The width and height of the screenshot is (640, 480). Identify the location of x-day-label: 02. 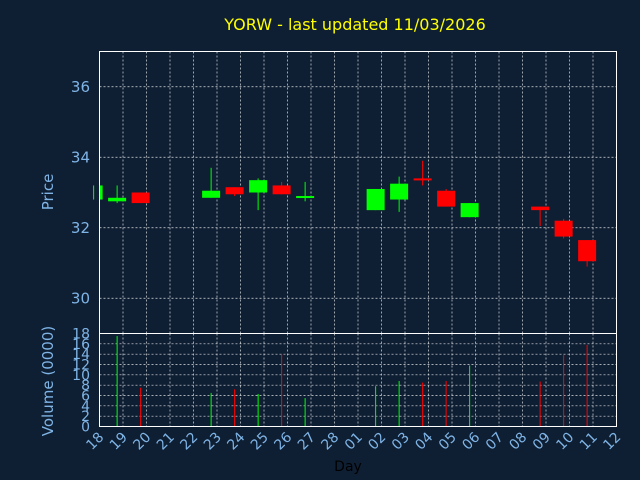
(377, 442).